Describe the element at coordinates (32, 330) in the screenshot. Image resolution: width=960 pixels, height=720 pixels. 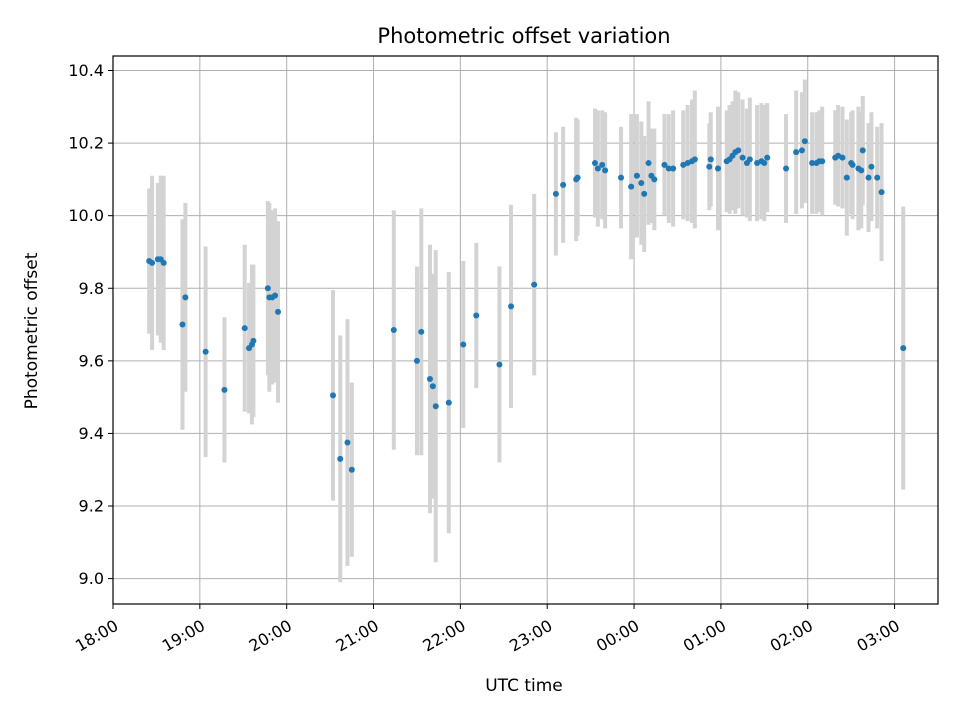
I see `y-axis-label: Photometric offset` at that location.